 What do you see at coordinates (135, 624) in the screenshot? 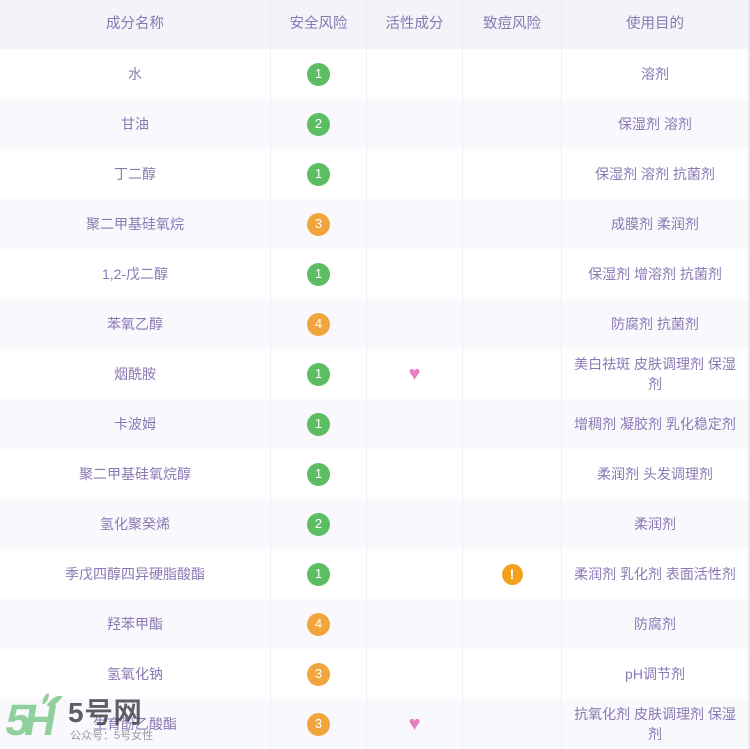
I see `ingredient-name-cell: 羟苯甲酯` at bounding box center [135, 624].